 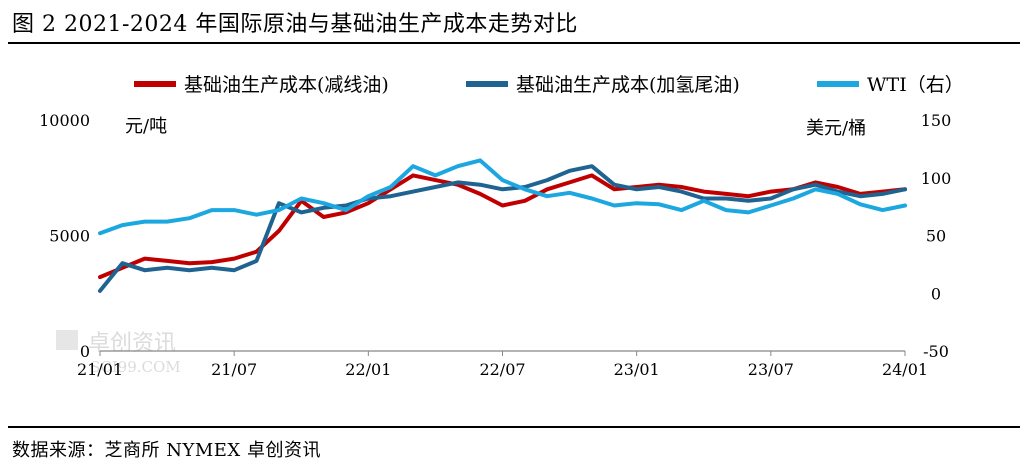 What do you see at coordinates (637, 369) in the screenshot?
I see `x-tick-label-4: 23/01` at bounding box center [637, 369].